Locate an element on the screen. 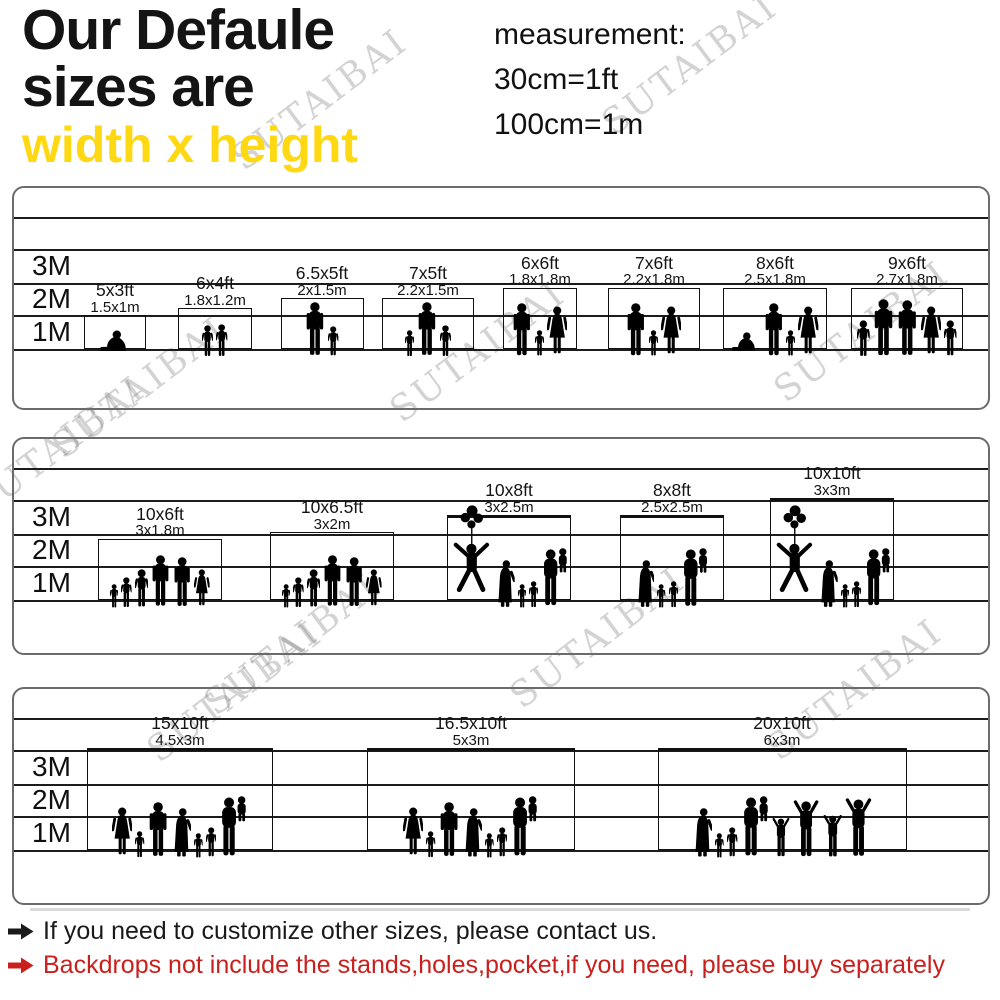  size-label-ft: 16.5x10ft is located at coordinates (471, 723).